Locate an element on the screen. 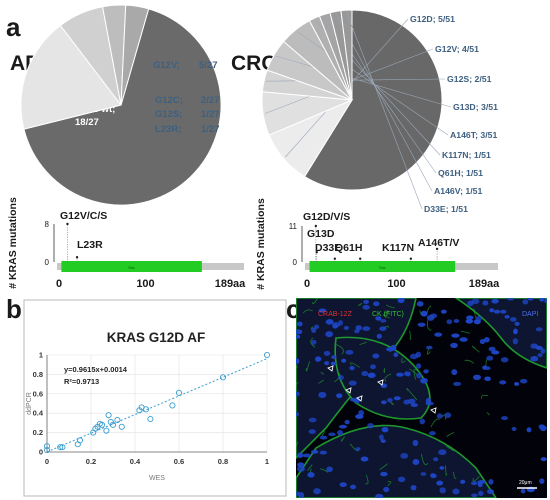 The width and height of the screenshot is (550, 500). slice-label: A146T; 3/51 is located at coordinates (473, 135).